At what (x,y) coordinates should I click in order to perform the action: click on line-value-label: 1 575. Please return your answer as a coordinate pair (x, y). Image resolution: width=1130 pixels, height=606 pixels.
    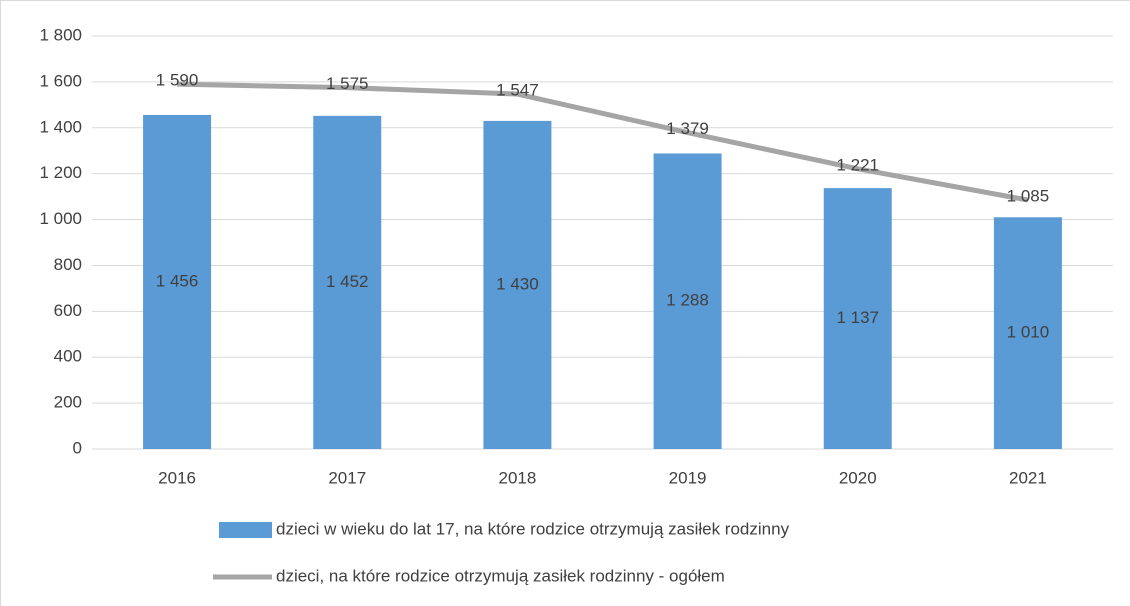
    Looking at the image, I should click on (347, 83).